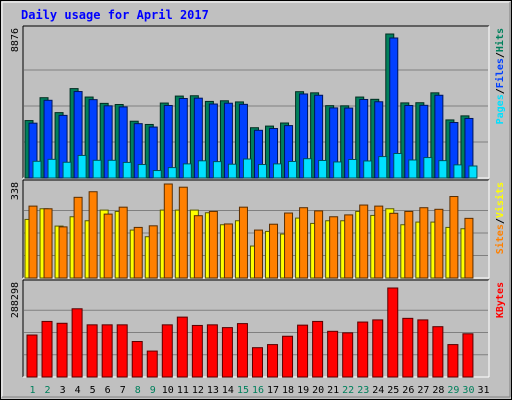 The height and width of the screenshot is (400, 512). I want to click on x-tick-label-day-12: 12, so click(198, 390).